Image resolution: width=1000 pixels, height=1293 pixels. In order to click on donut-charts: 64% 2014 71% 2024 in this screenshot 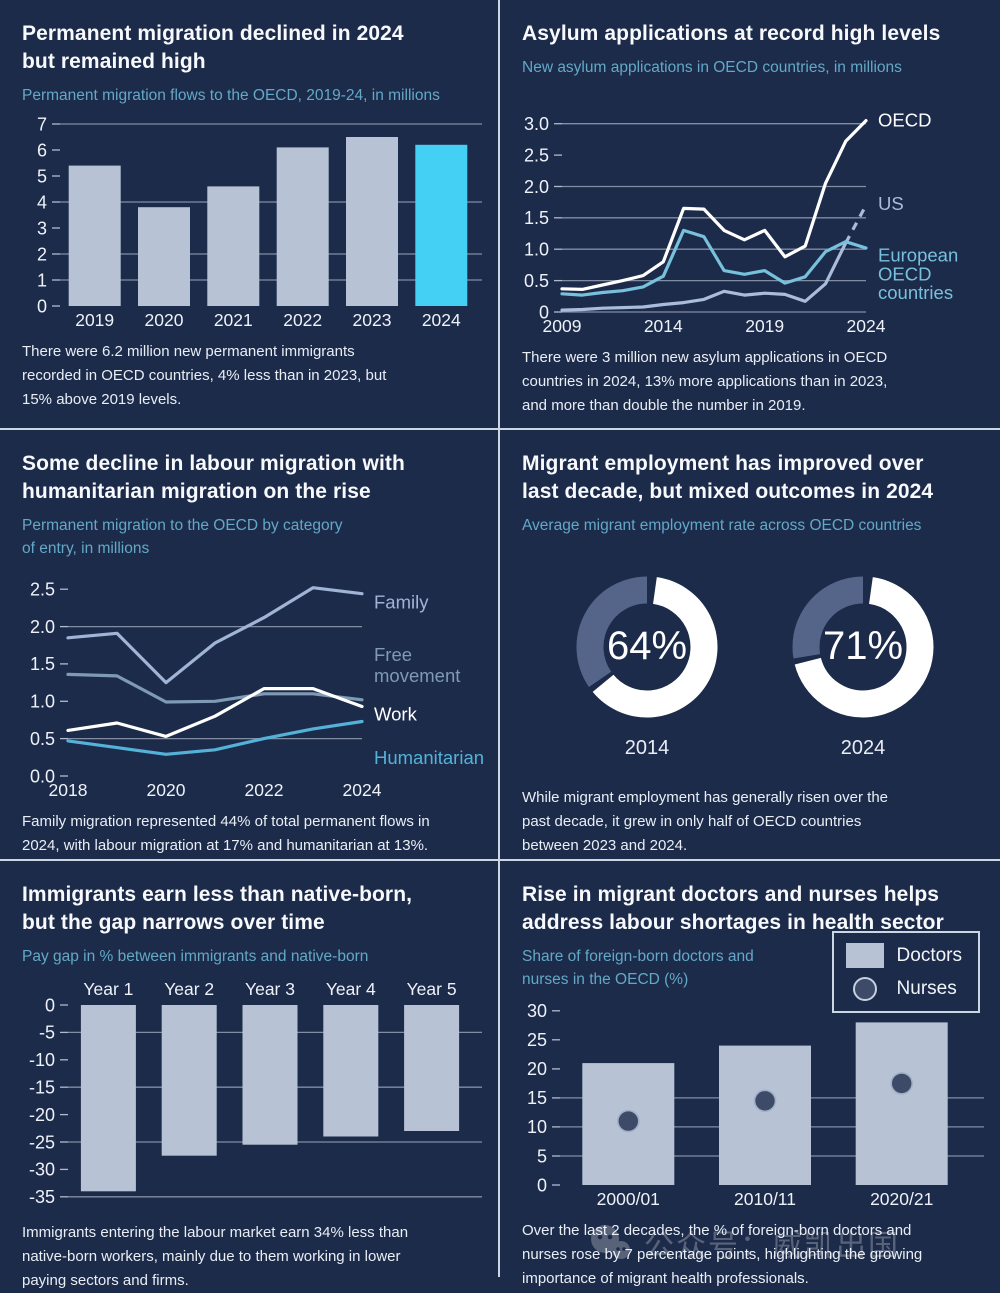, I will do `click(755, 666)`.